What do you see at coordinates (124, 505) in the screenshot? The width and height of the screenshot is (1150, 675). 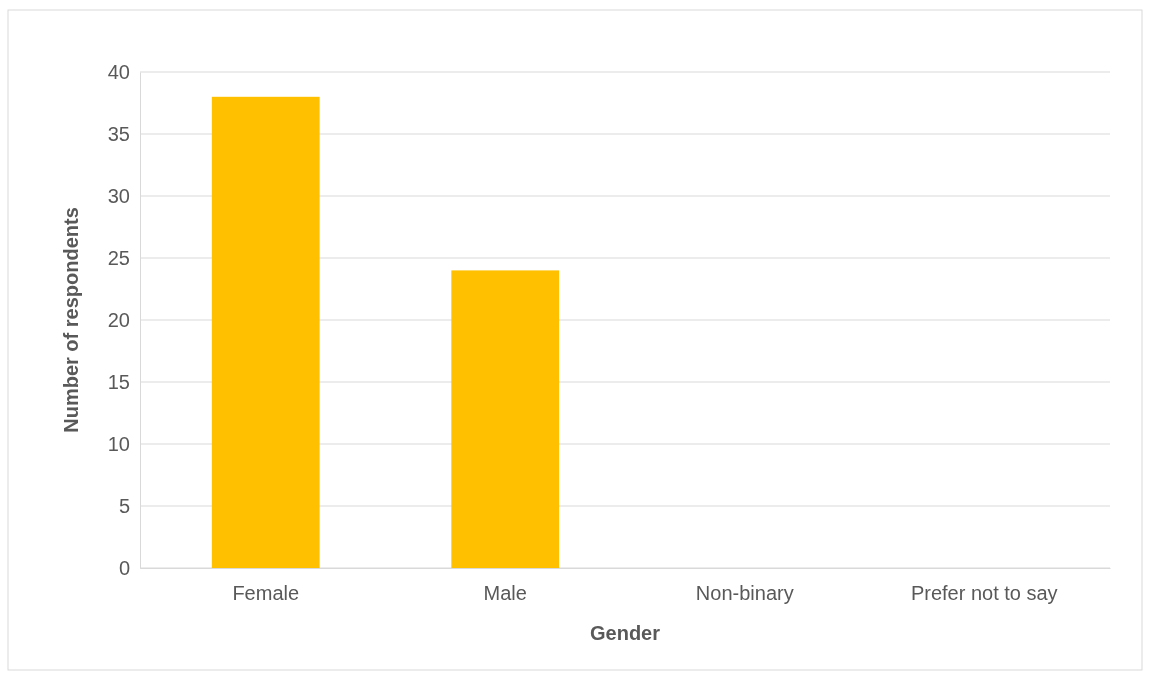 I see `y-tick-label: 5` at bounding box center [124, 505].